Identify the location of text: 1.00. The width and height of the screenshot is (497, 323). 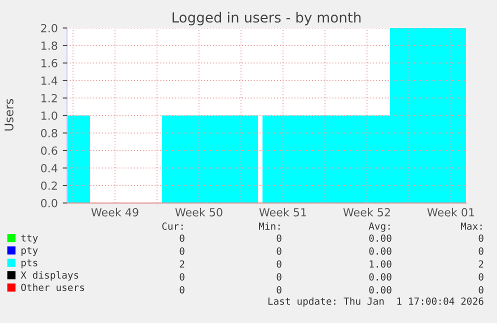
(381, 264).